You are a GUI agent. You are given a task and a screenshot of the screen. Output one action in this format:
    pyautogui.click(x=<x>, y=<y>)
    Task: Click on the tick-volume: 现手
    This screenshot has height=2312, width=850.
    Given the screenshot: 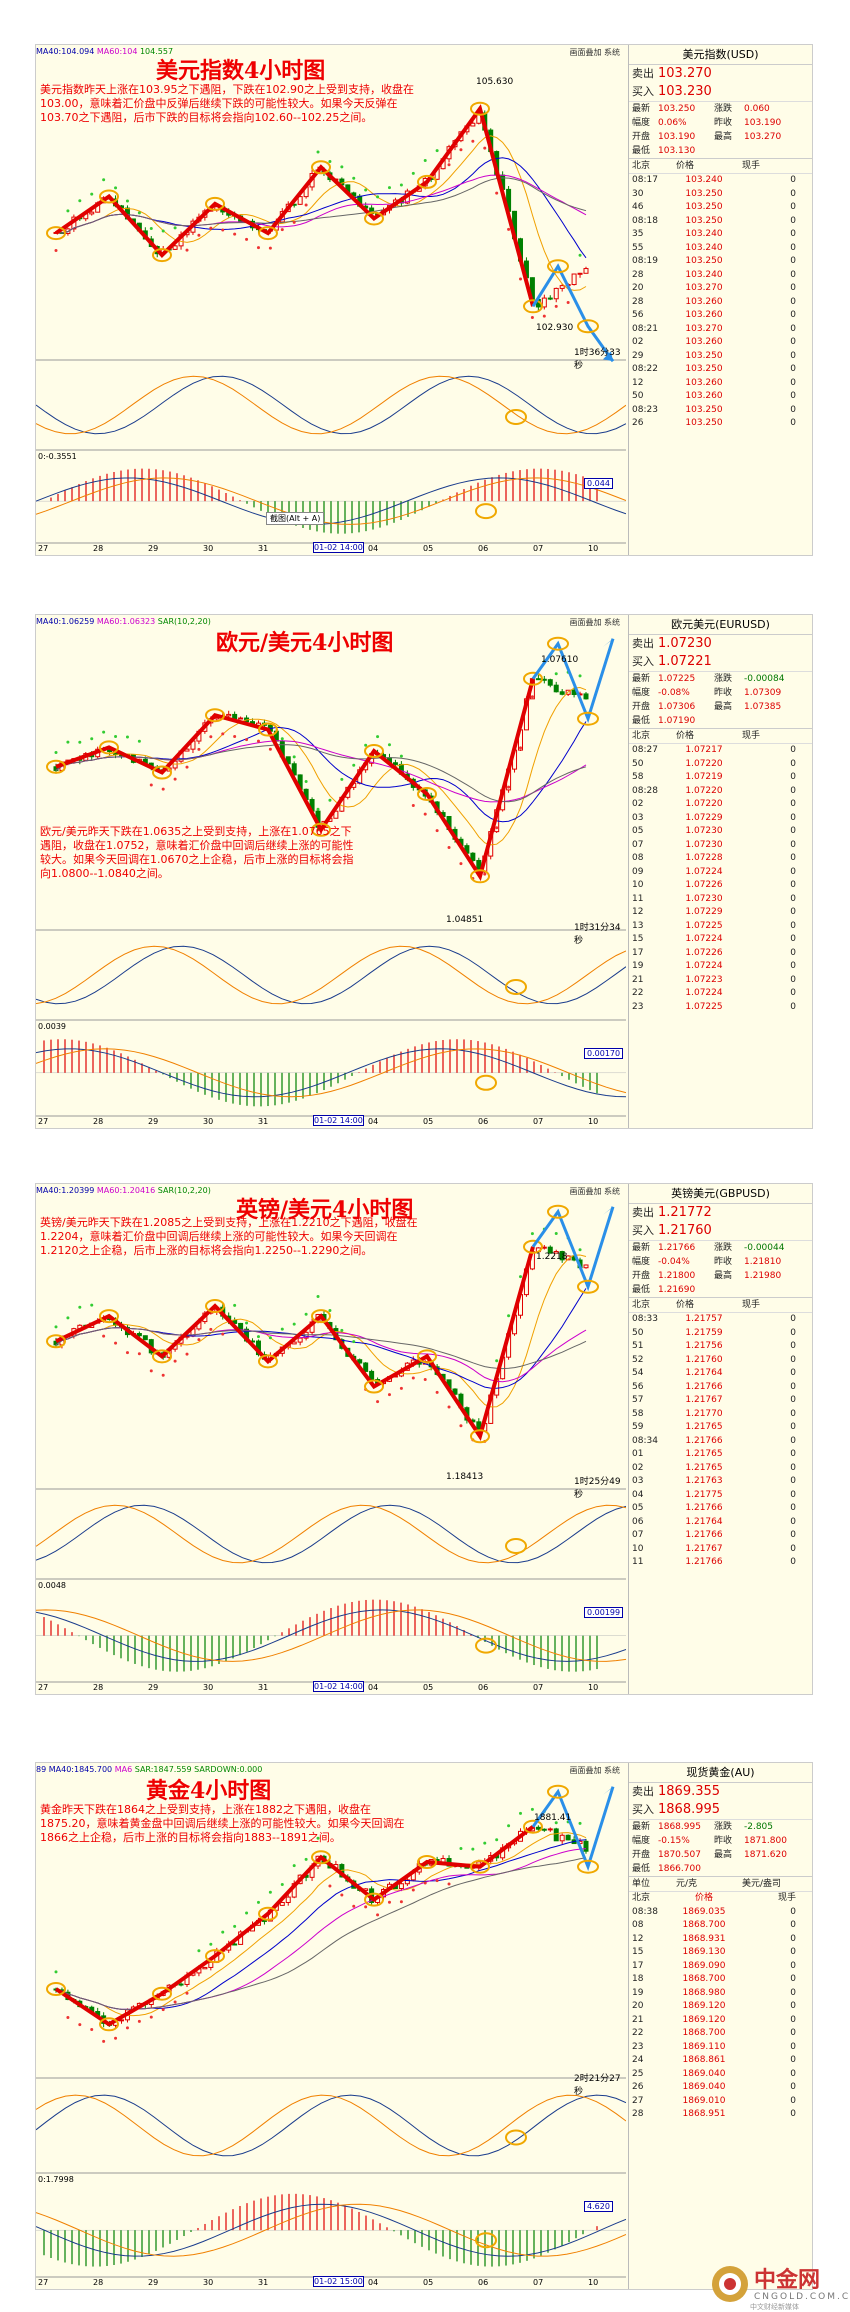 What is the action you would take?
    pyautogui.click(x=786, y=1898)
    